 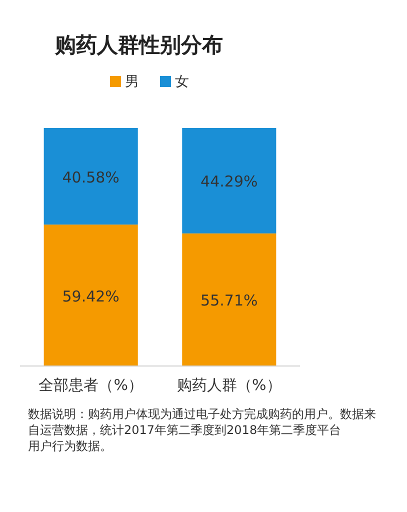 I want to click on x-tick-label: 全部患者（%）, so click(x=90, y=385).